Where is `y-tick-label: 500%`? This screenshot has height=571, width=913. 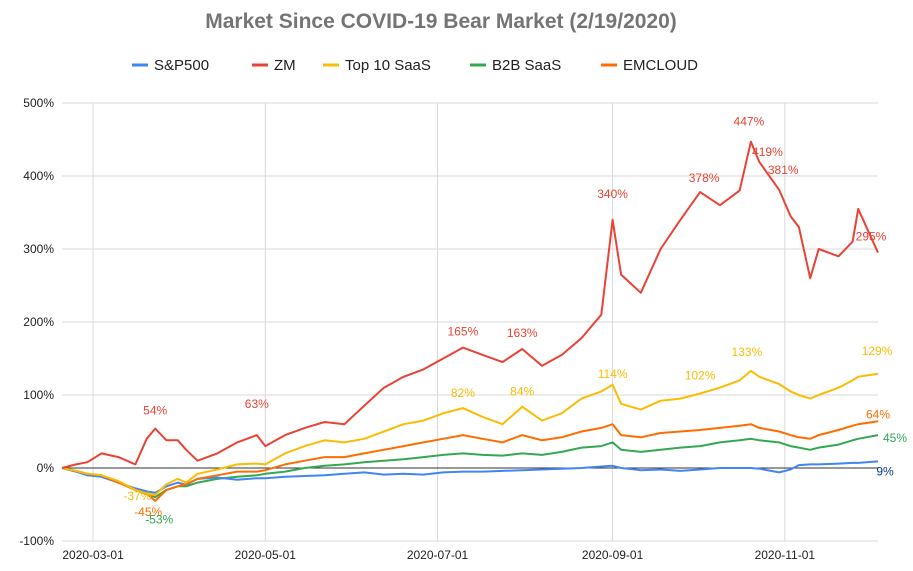
y-tick-label: 500% is located at coordinates (38, 103).